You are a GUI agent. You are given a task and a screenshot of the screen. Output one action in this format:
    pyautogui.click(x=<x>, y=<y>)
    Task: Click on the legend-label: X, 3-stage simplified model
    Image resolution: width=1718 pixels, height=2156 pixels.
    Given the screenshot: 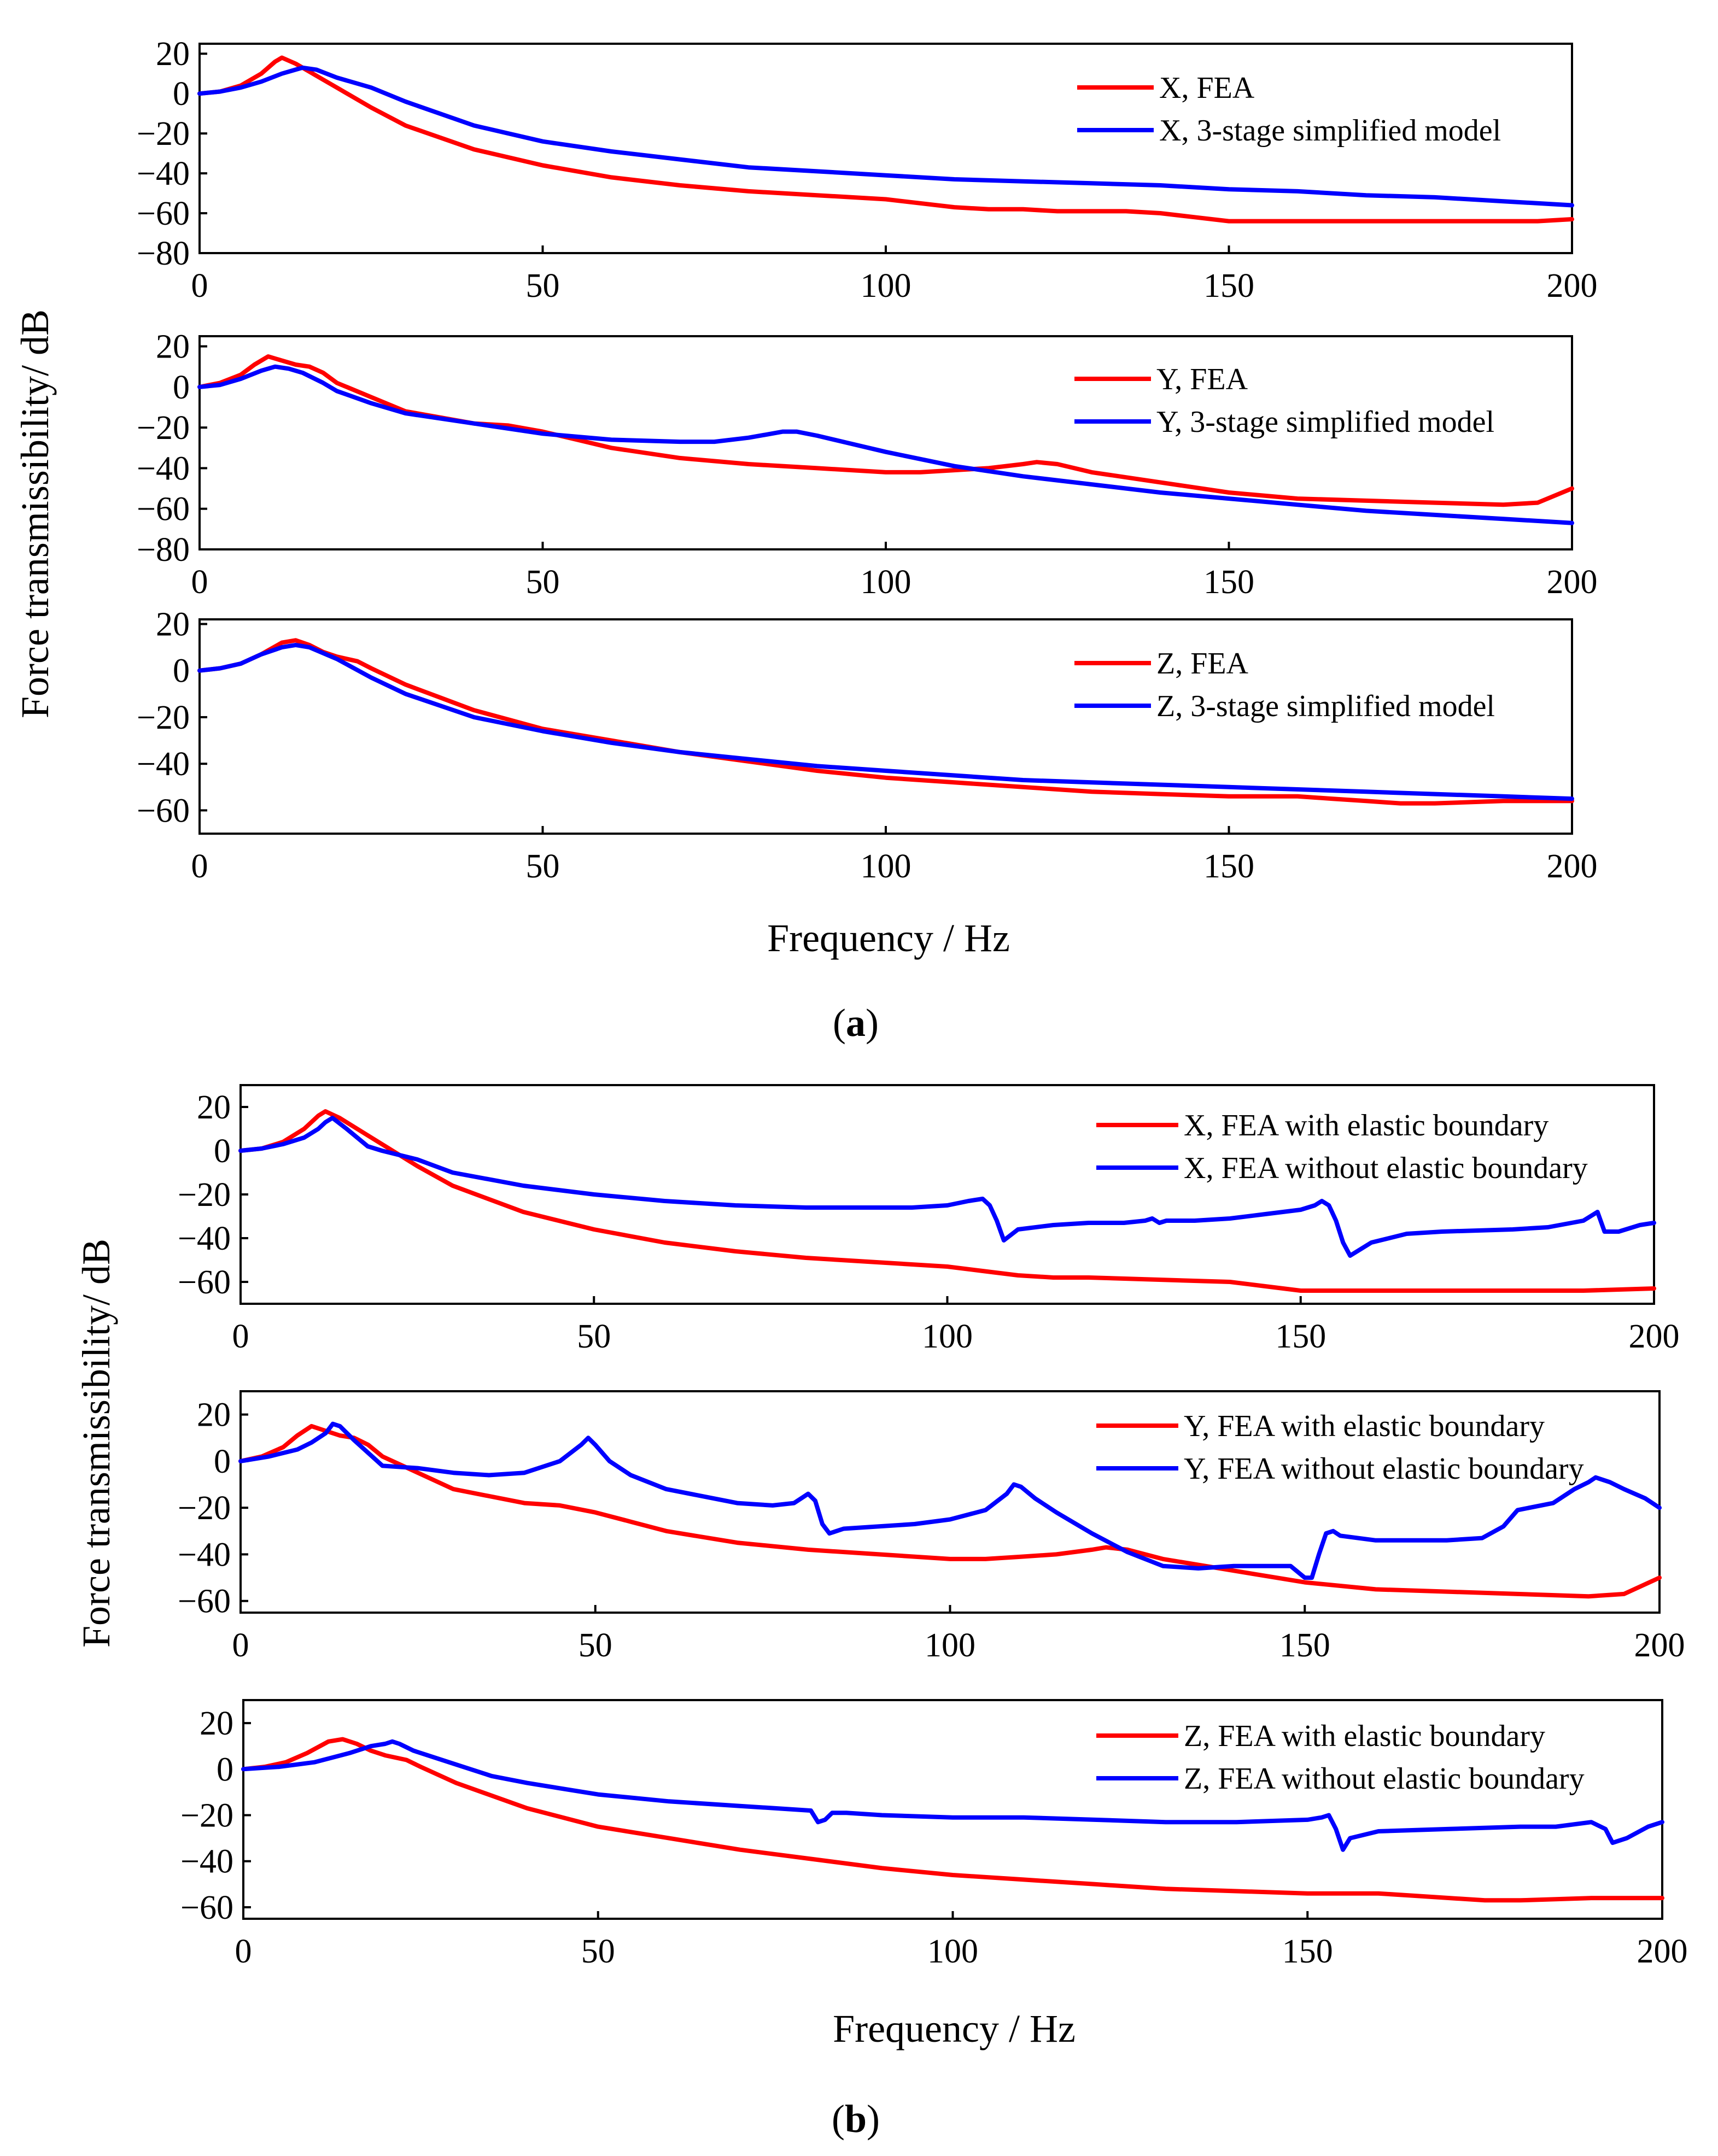 What is the action you would take?
    pyautogui.click(x=1330, y=131)
    